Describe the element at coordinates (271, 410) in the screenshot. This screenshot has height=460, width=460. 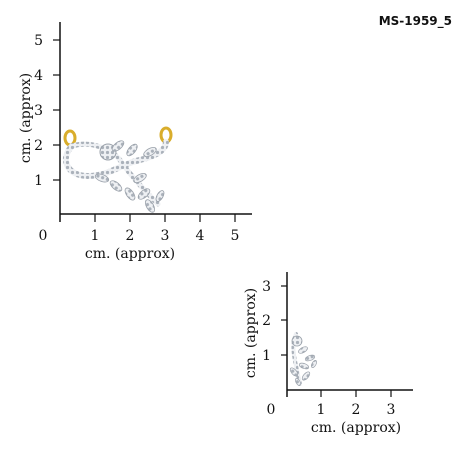
I see `small-origin-label: 0` at that location.